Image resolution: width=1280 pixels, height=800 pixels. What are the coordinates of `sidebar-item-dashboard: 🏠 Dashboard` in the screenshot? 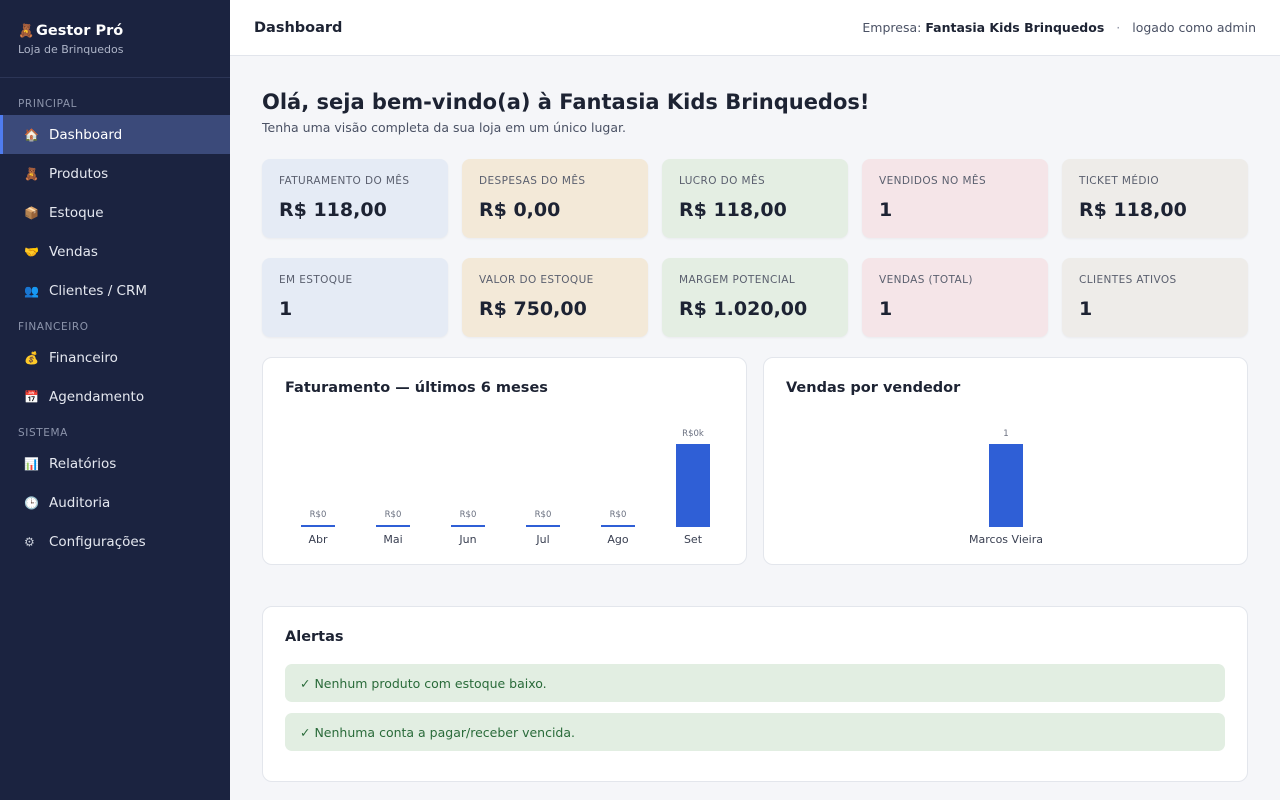 It's located at (115, 134).